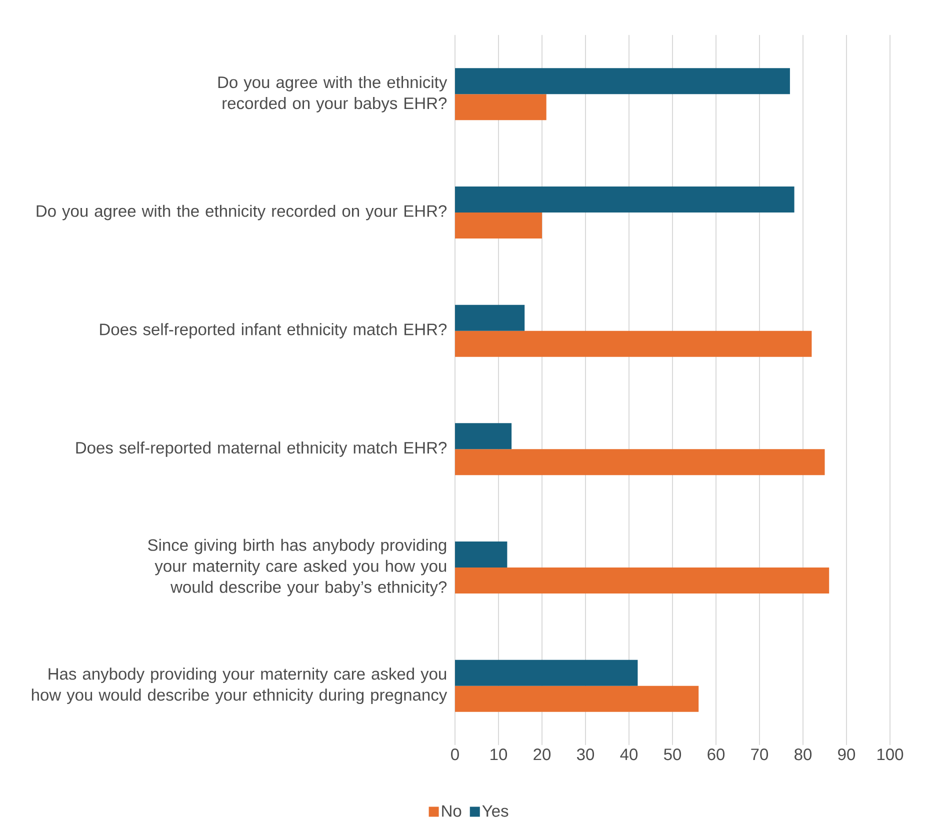 The width and height of the screenshot is (927, 838). What do you see at coordinates (333, 94) in the screenshot?
I see `y-tick-label: Do you agree with the ethnicity recorded on your babys EHR?` at bounding box center [333, 94].